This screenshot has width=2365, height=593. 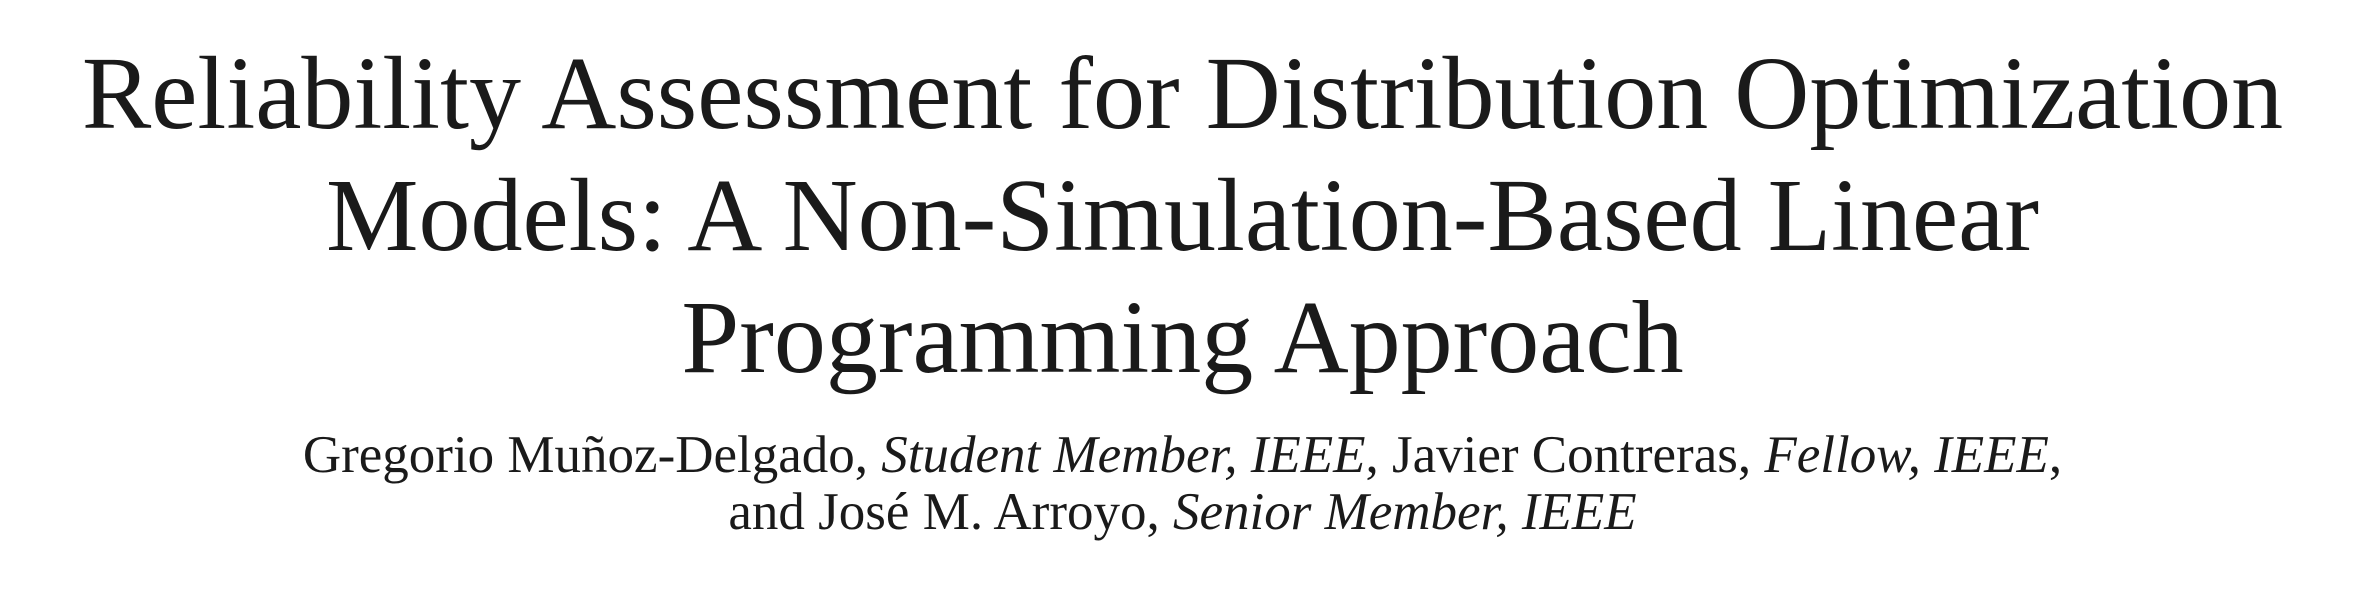 What do you see at coordinates (1906, 455) in the screenshot?
I see `author-membership-2: Fellow, IEEE` at bounding box center [1906, 455].